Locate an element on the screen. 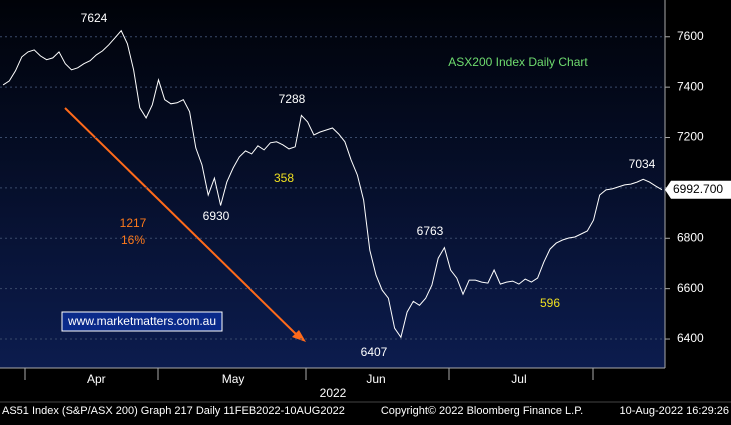  annotation: 358 is located at coordinates (284, 178).